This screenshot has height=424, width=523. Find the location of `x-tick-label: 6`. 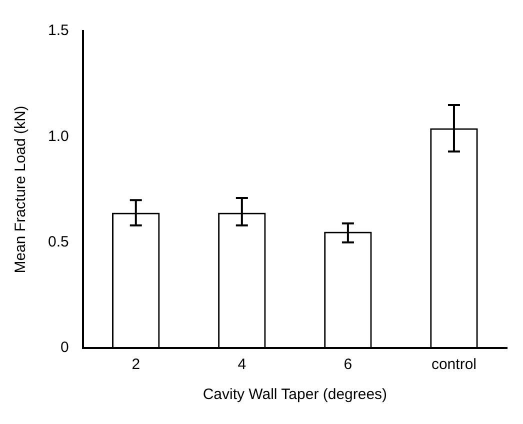

x-tick-label: 6 is located at coordinates (348, 365).